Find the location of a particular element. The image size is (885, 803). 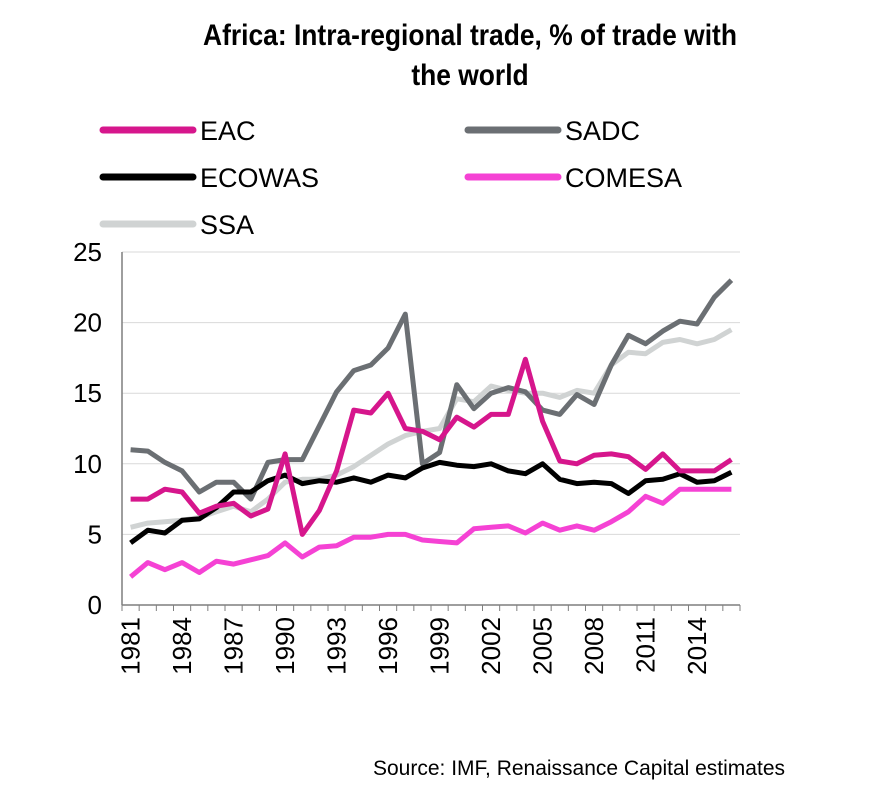

x-tick-label: 2011 is located at coordinates (646, 645).